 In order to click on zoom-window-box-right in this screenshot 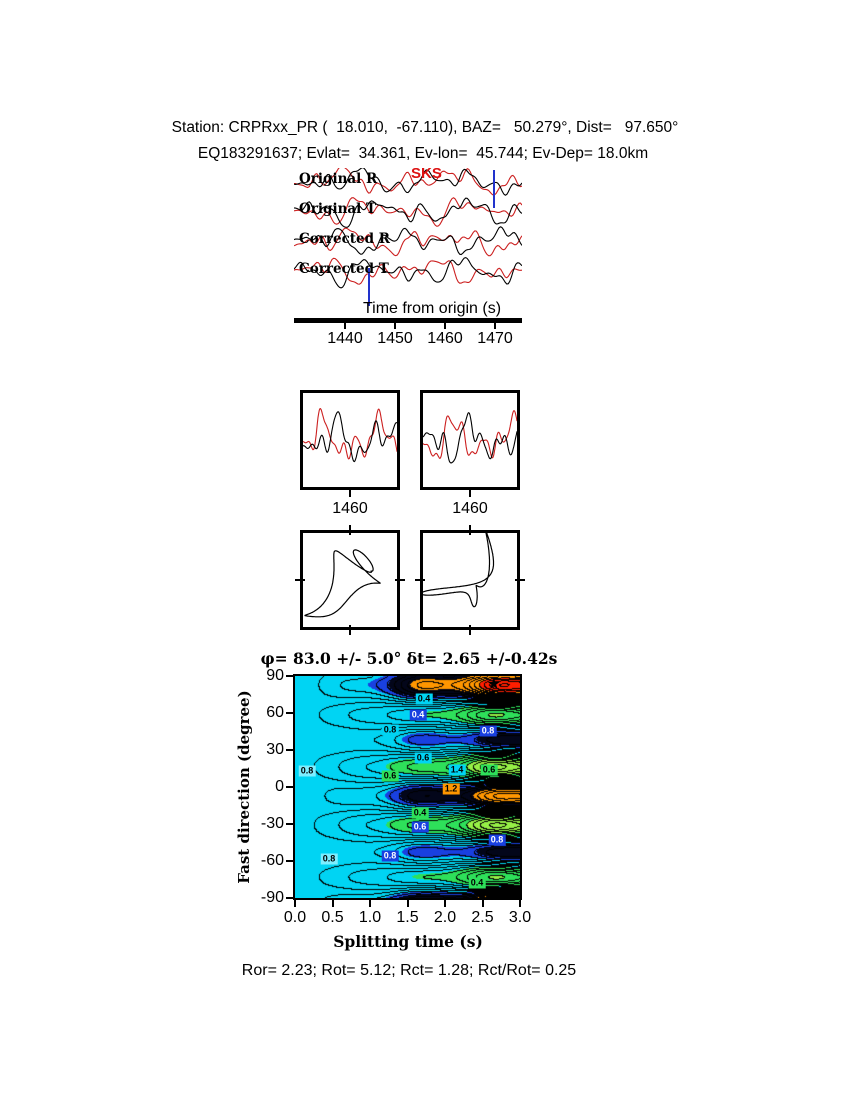, I will do `click(470, 440)`.